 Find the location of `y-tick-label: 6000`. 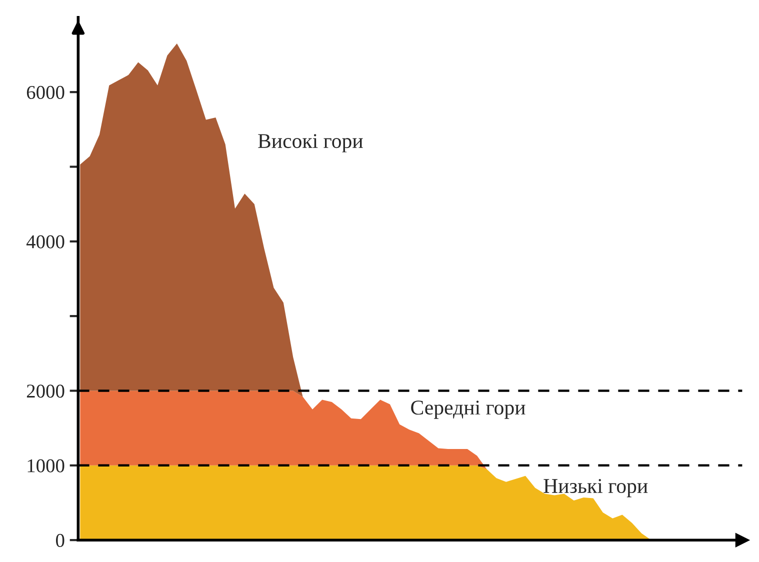

y-tick-label: 6000 is located at coordinates (45, 93).